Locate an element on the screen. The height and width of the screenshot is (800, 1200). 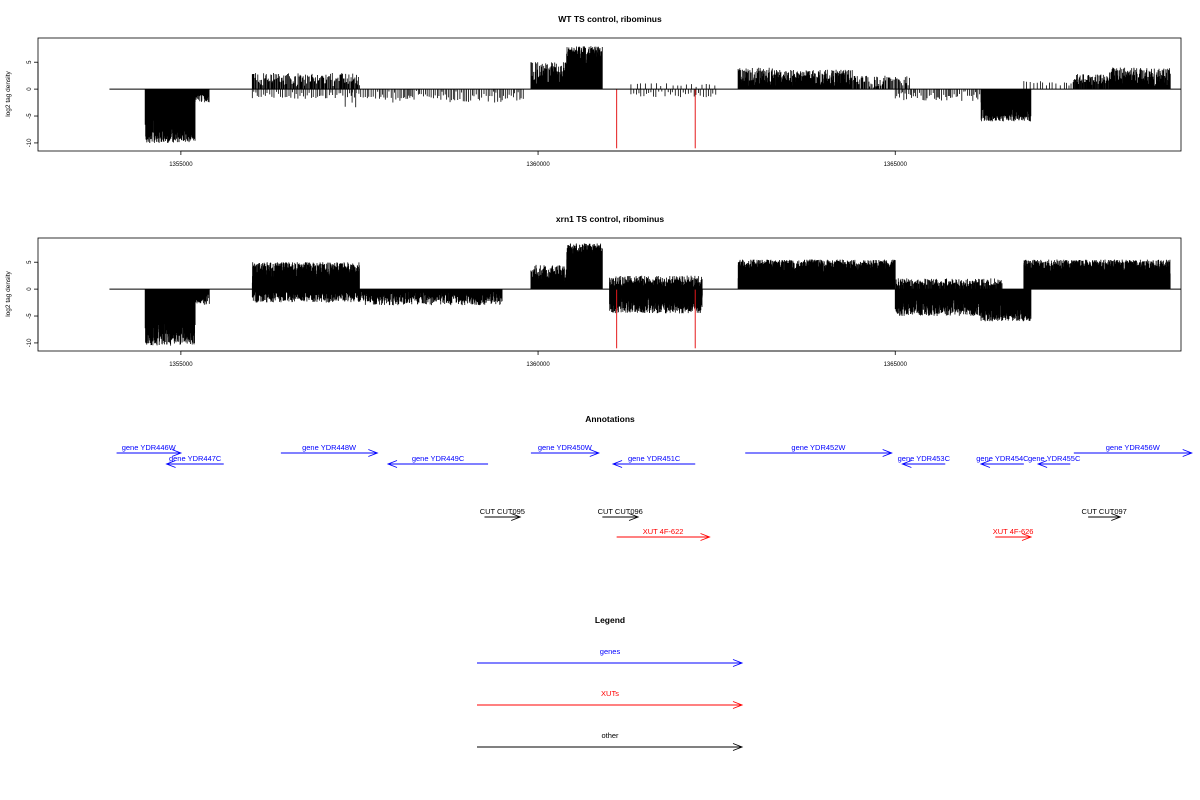
wt-axes: -10 -5 0 5 1355000 1360000 1365000 is located at coordinates (604, 114).